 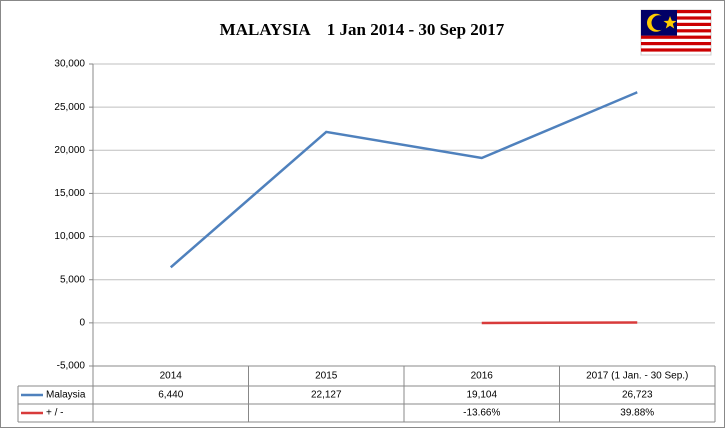 I want to click on y-tick-label: 15,000, so click(x=69, y=193).